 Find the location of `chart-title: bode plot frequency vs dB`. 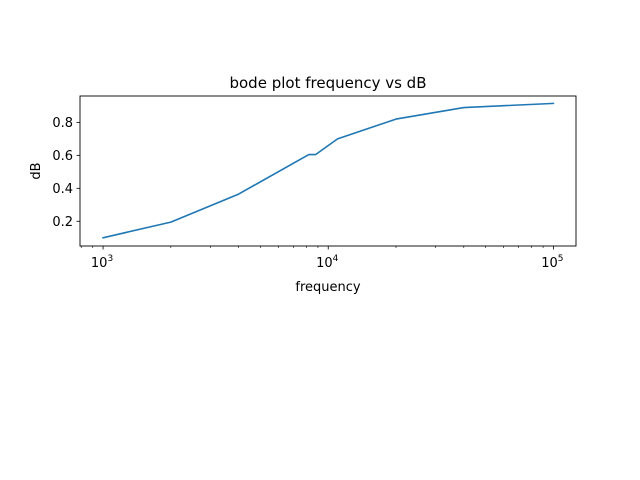

chart-title: bode plot frequency vs dB is located at coordinates (327, 83).